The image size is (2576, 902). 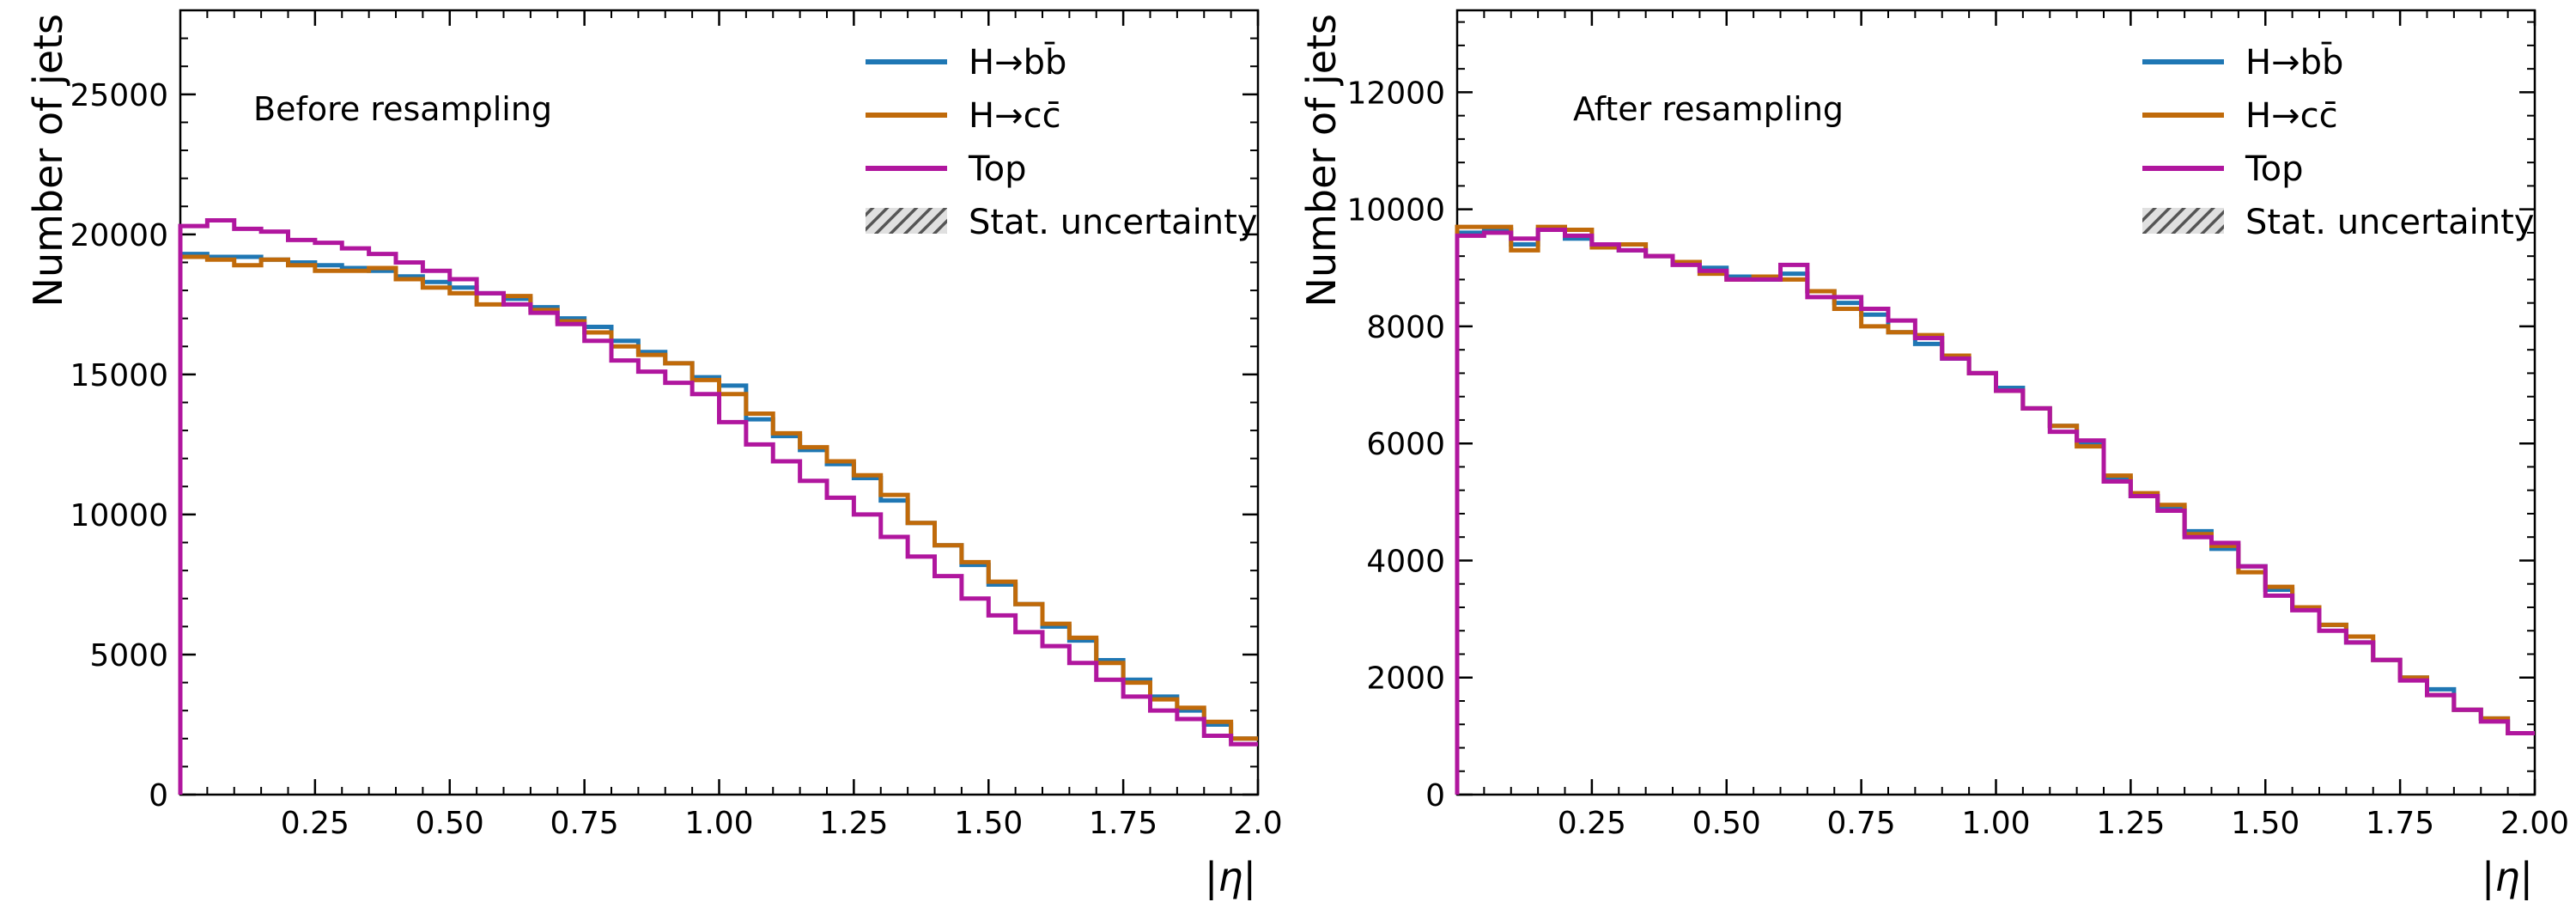 I want to click on y-tick-label: 6000, so click(x=1405, y=444).